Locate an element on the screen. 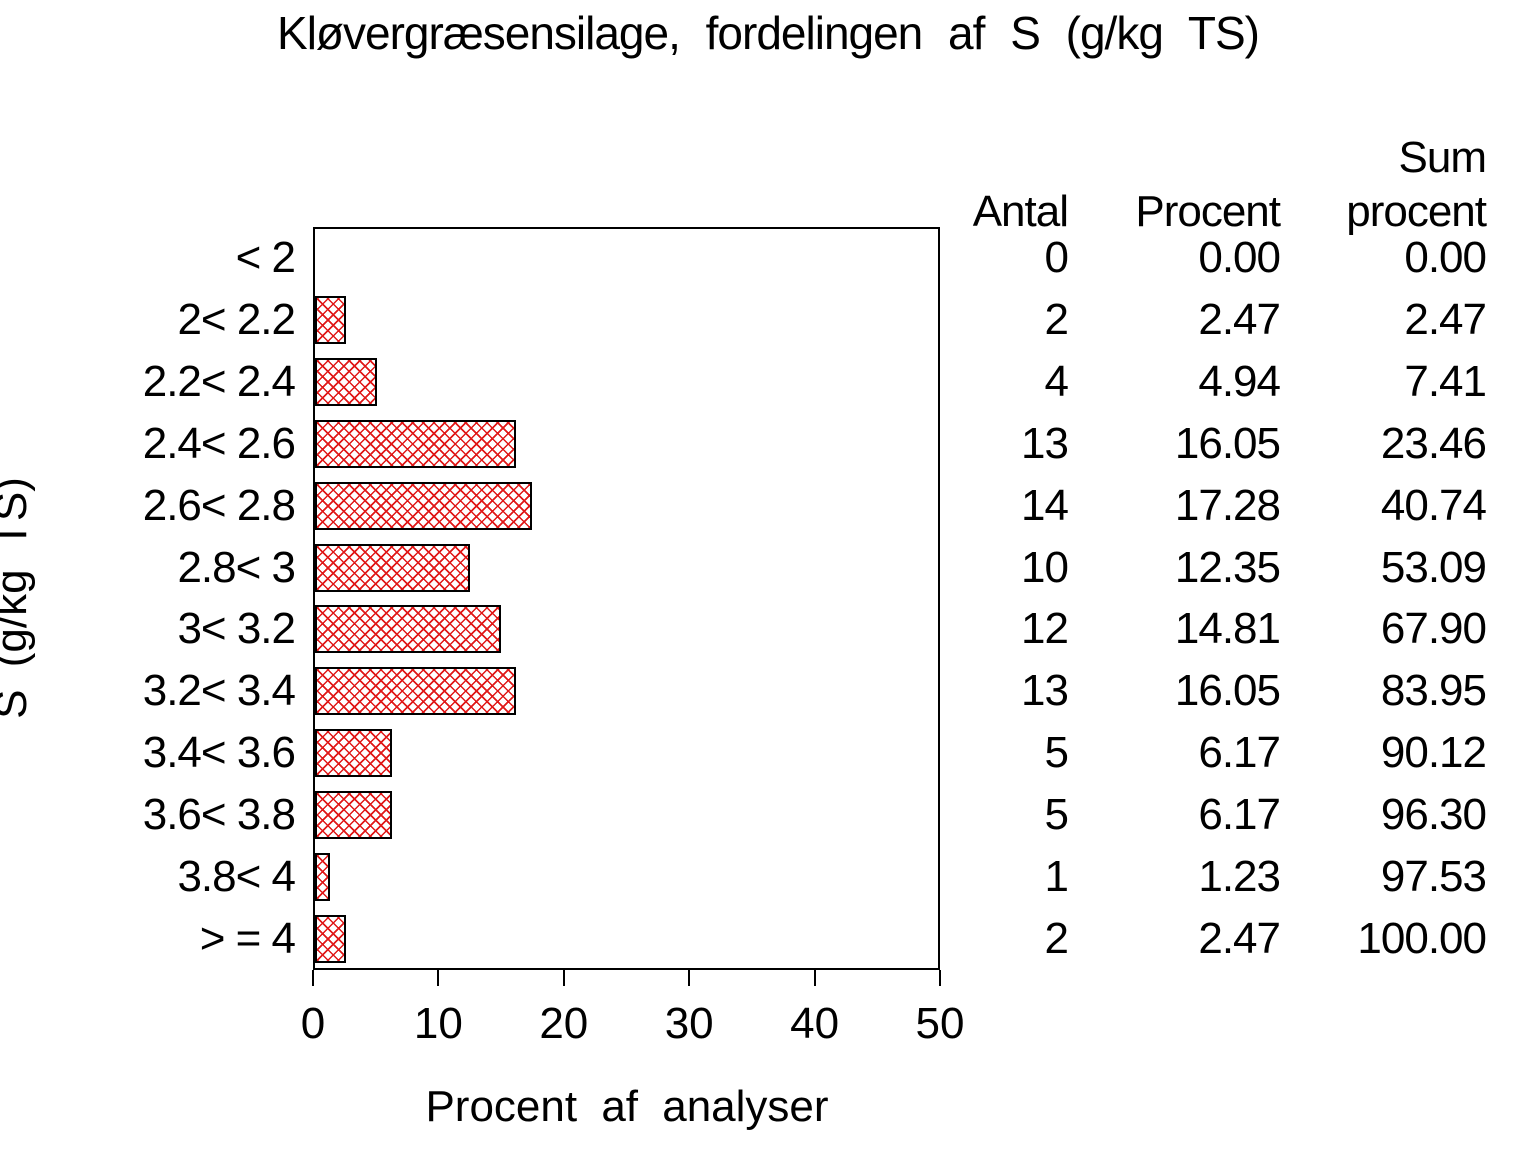 Image resolution: width=1536 pixels, height=1152 pixels. table-cell-procent: 0.00 is located at coordinates (1239, 257).